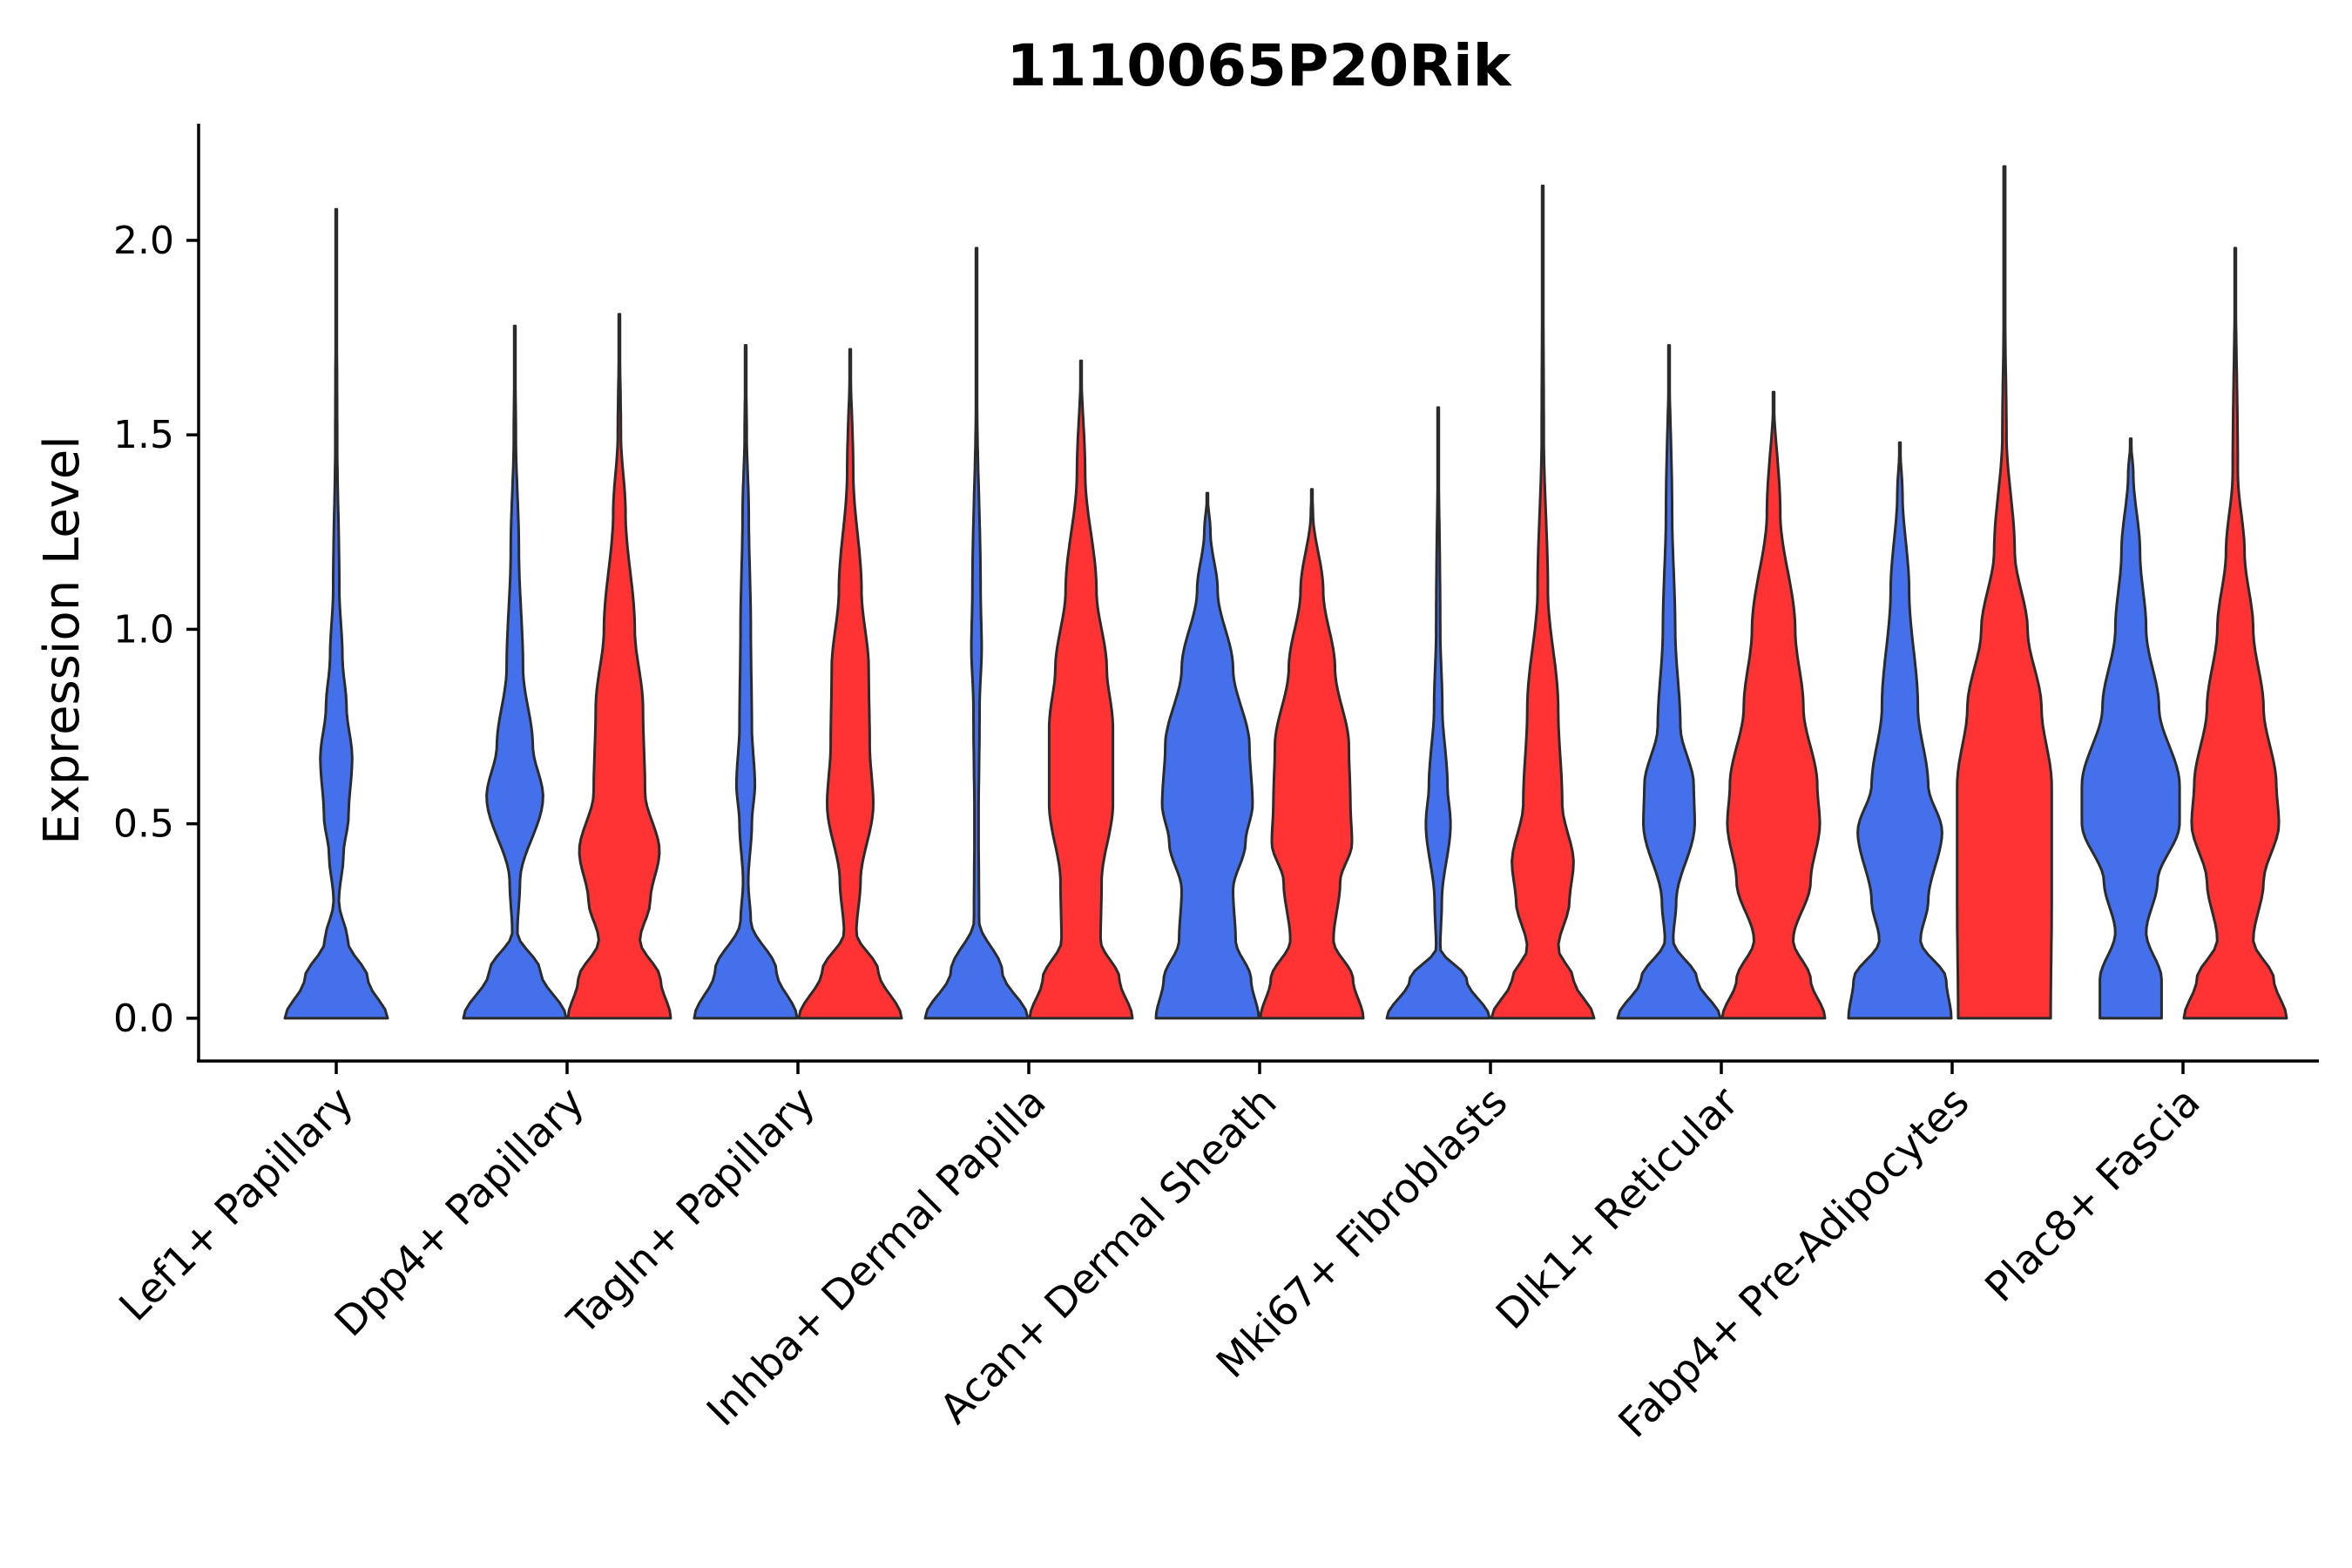 This screenshot has width=2352, height=1568. I want to click on y-tick-label: 0.5, so click(143, 825).